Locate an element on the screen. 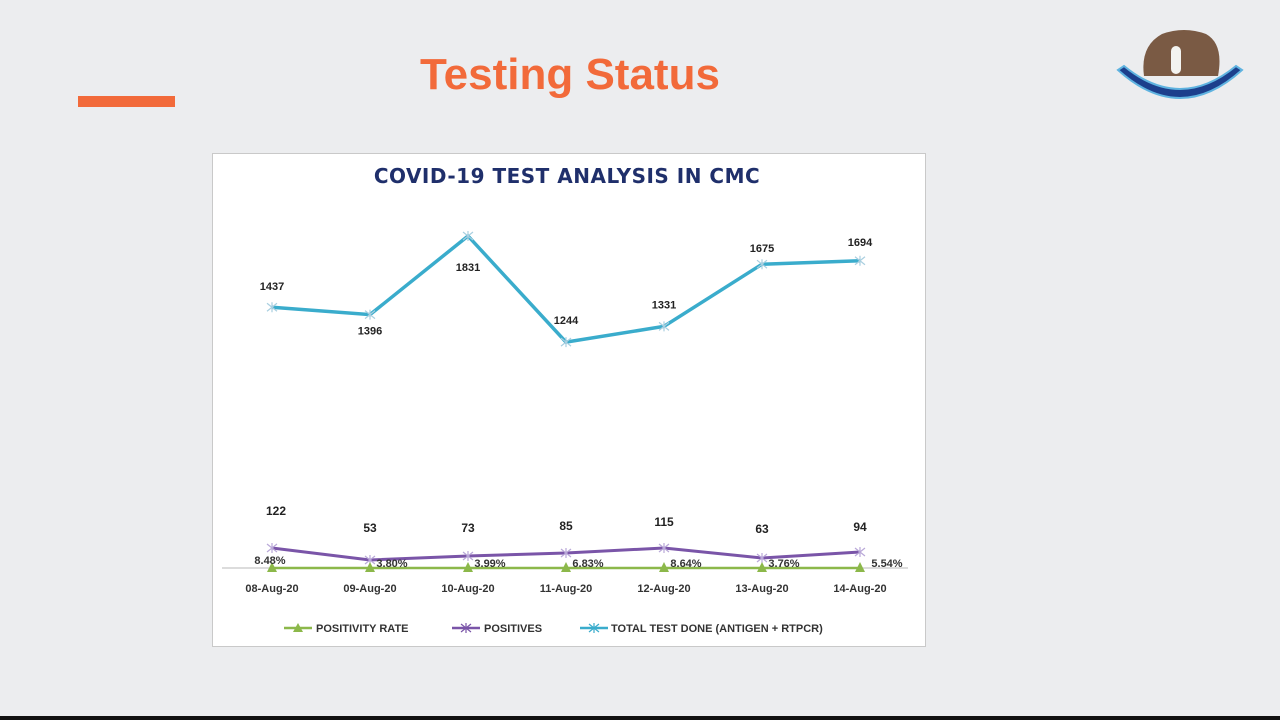 This screenshot has height=720, width=1280. chart-title: COVID-19 TEST ANALYSIS IN CMC is located at coordinates (567, 176).